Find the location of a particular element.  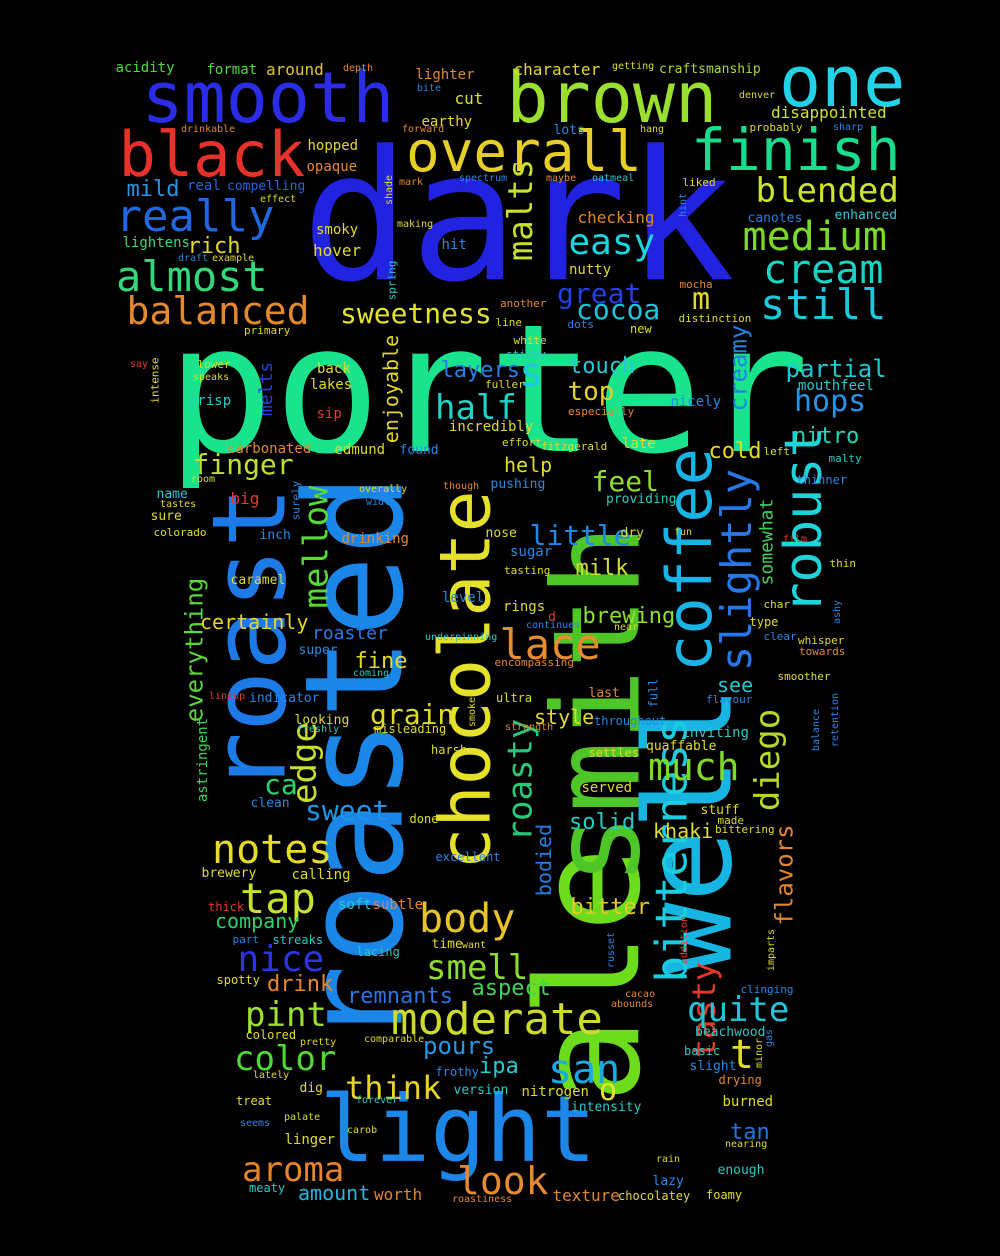

word-slight: slight is located at coordinates (713, 1066).